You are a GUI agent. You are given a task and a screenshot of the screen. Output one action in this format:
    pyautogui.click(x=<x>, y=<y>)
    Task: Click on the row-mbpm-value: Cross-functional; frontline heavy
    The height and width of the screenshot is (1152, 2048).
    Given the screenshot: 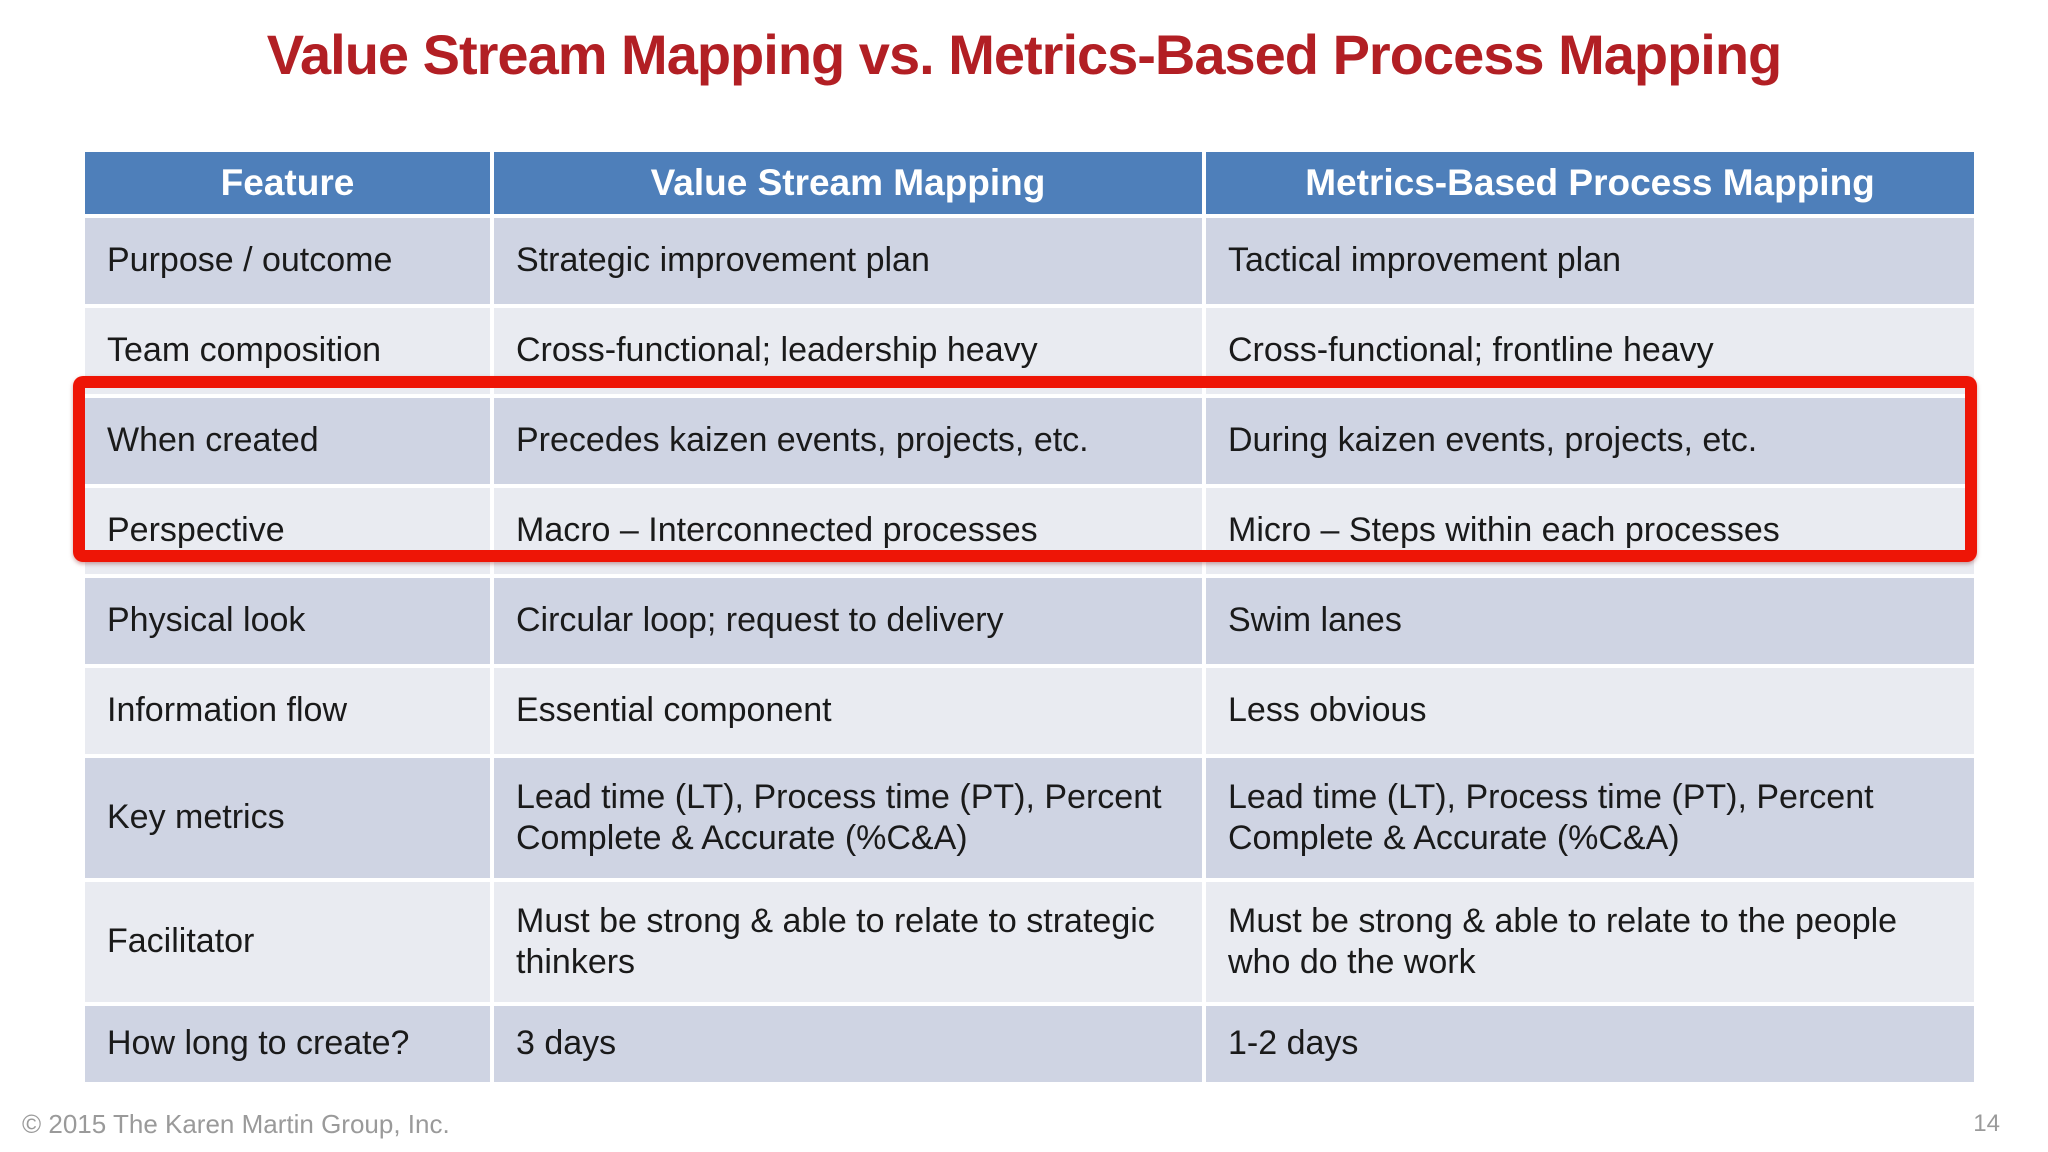 What is the action you would take?
    pyautogui.click(x=1590, y=351)
    